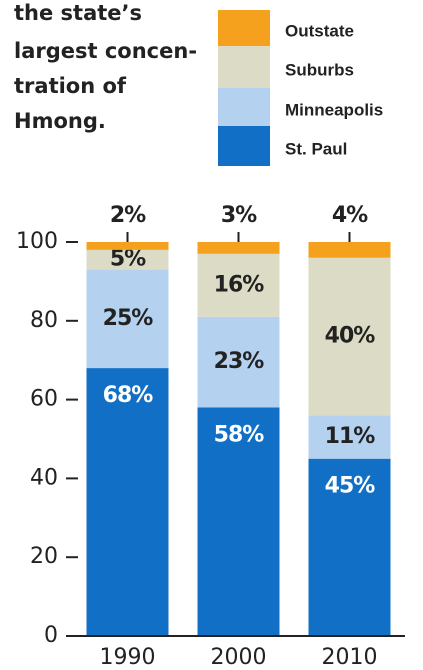  I want to click on value-label: 3%, so click(239, 215).